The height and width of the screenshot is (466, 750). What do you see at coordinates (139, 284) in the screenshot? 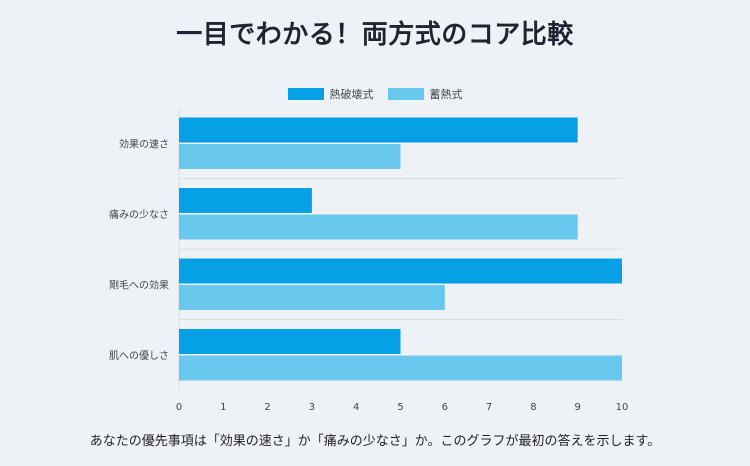
I see `category-label: 剛毛への効果` at bounding box center [139, 284].